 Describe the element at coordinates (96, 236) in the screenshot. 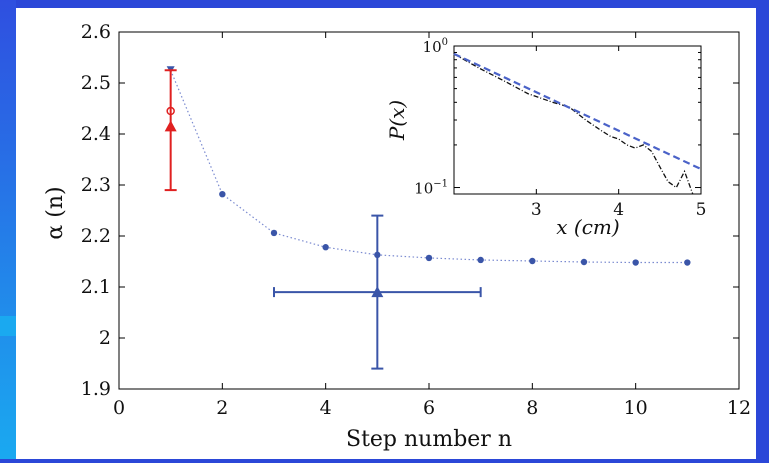

I see `y-tick-label: 2.2` at that location.